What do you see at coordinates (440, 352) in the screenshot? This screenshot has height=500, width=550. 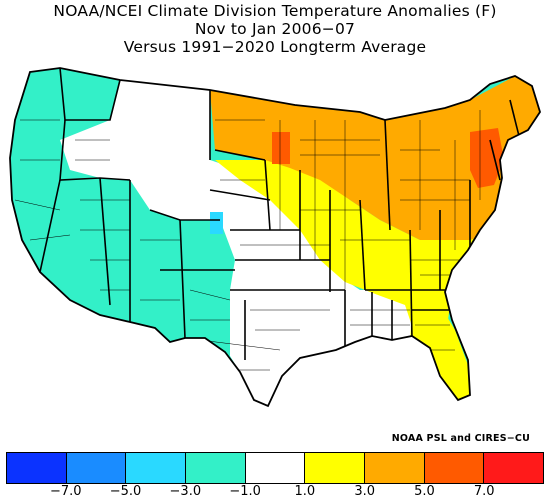 I see `region-florida-gulf` at bounding box center [440, 352].